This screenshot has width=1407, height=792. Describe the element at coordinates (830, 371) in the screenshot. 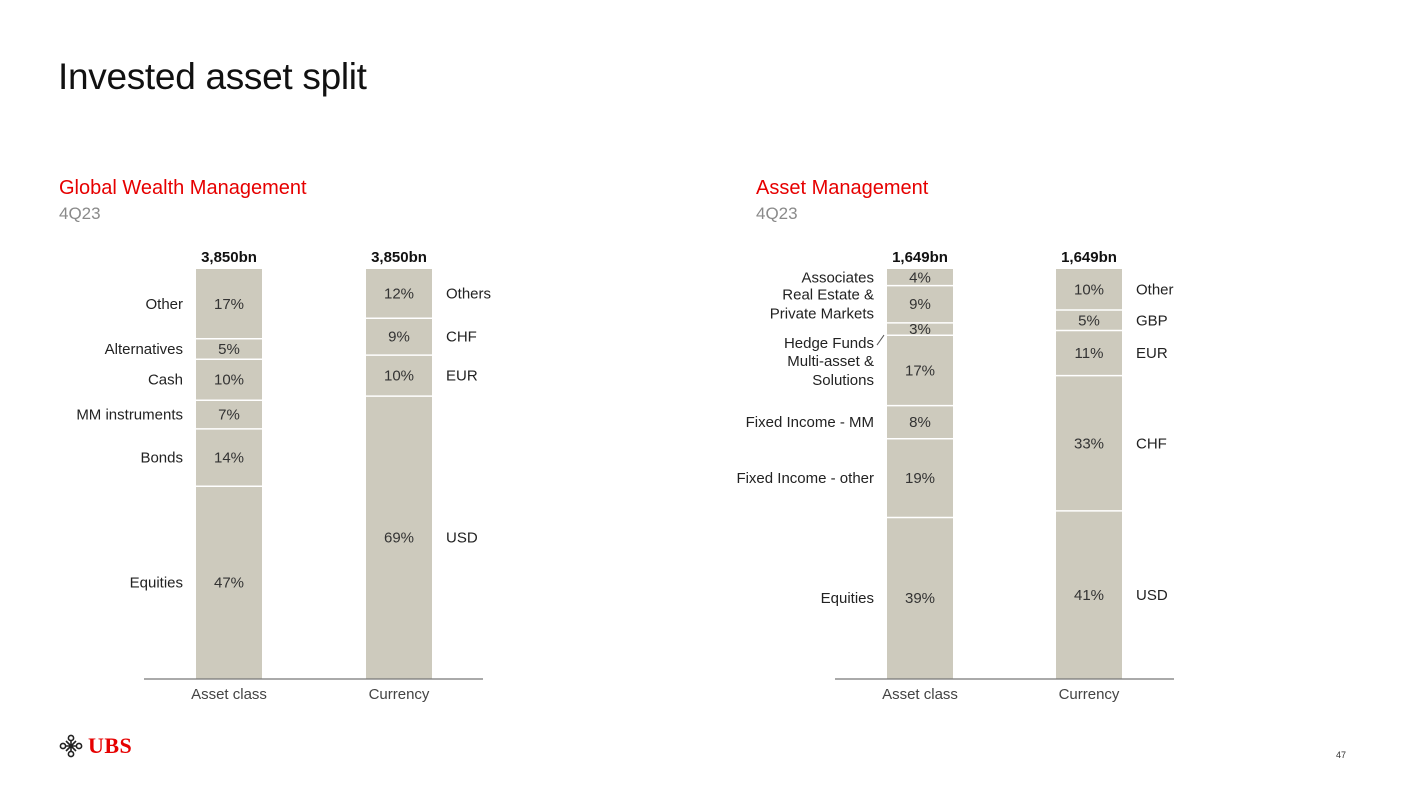

I see `am-series-label-asset-class-multi-asset-solutions: Multi-asset & Solutions` at that location.